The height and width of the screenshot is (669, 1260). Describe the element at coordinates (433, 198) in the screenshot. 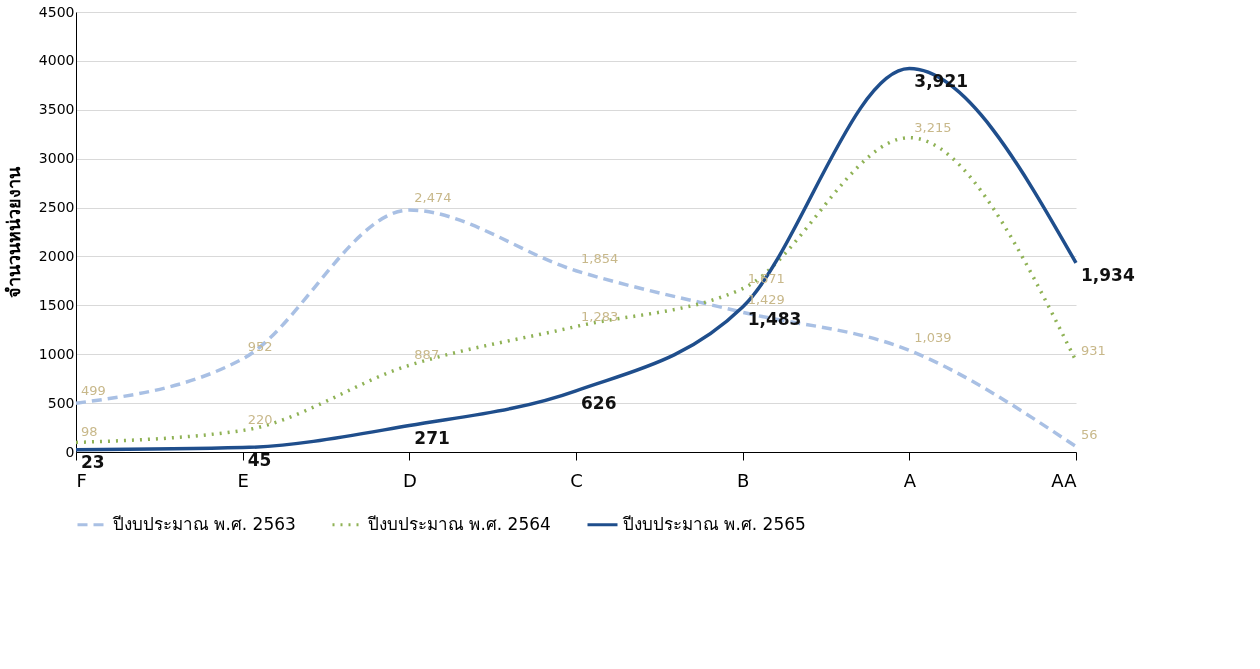

I see `data-label: 2,474` at that location.